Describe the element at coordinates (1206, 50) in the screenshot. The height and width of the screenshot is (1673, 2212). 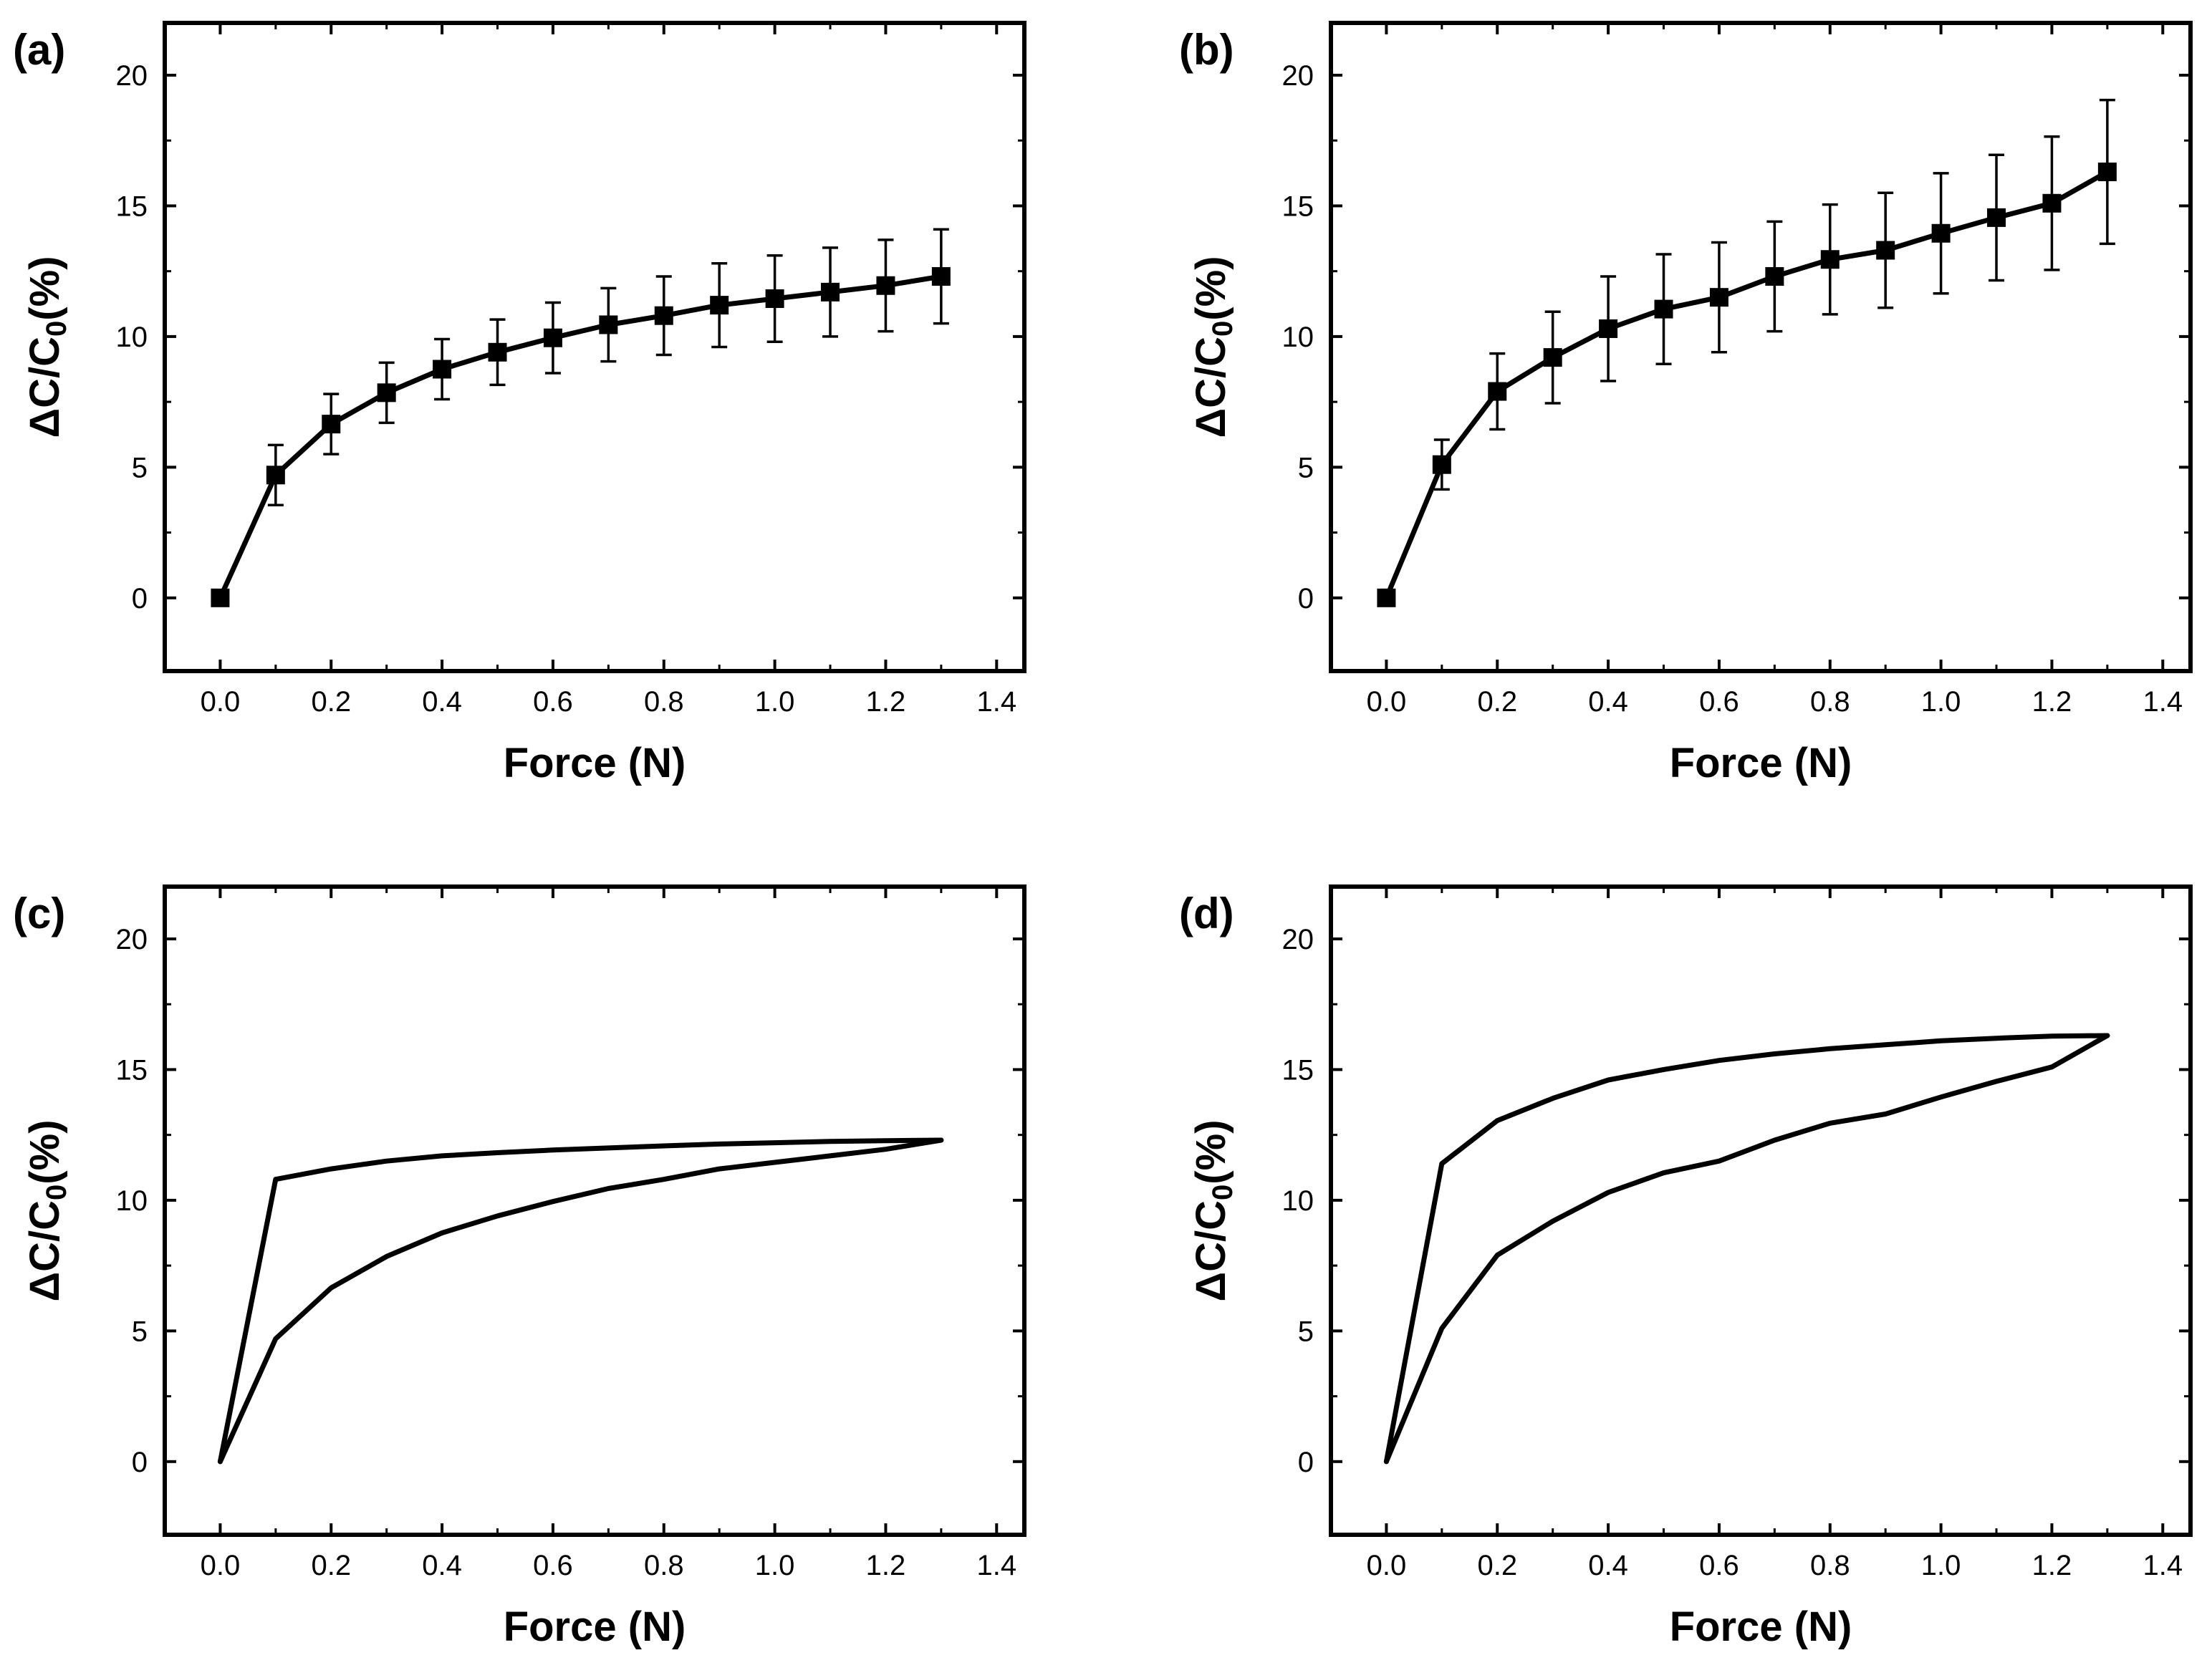
I see `panel-label: (b)` at that location.